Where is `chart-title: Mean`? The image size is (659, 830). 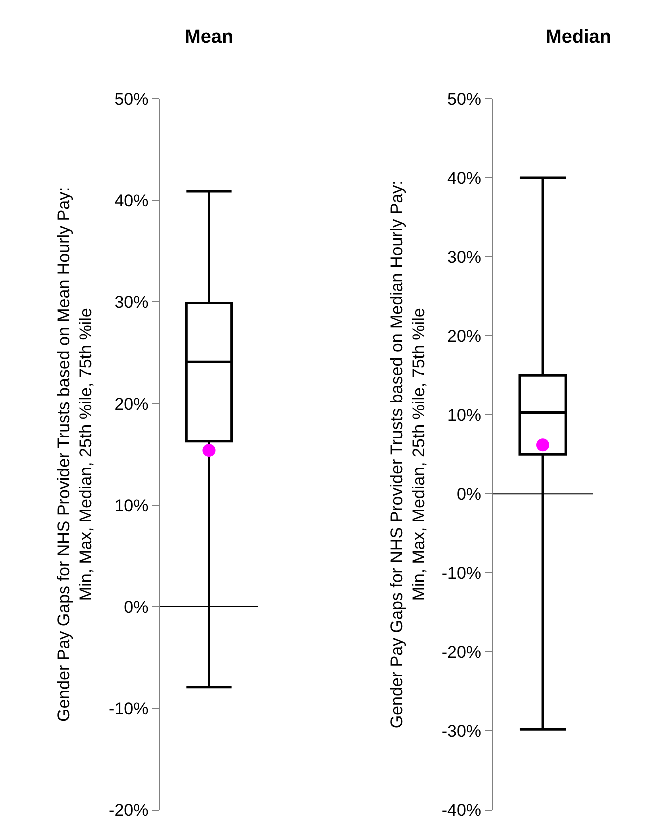 chart-title: Mean is located at coordinates (209, 37).